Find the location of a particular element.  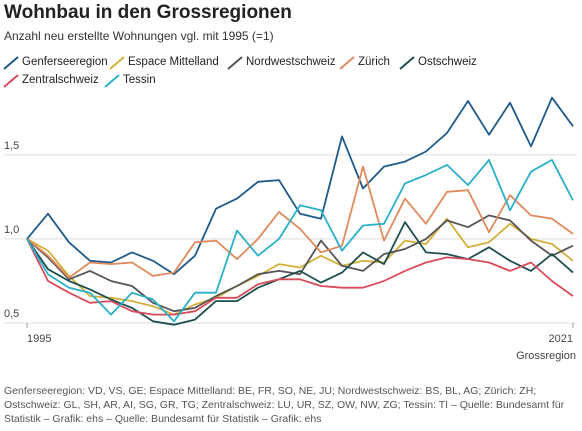

x-tick-label: 1995 is located at coordinates (39, 339).